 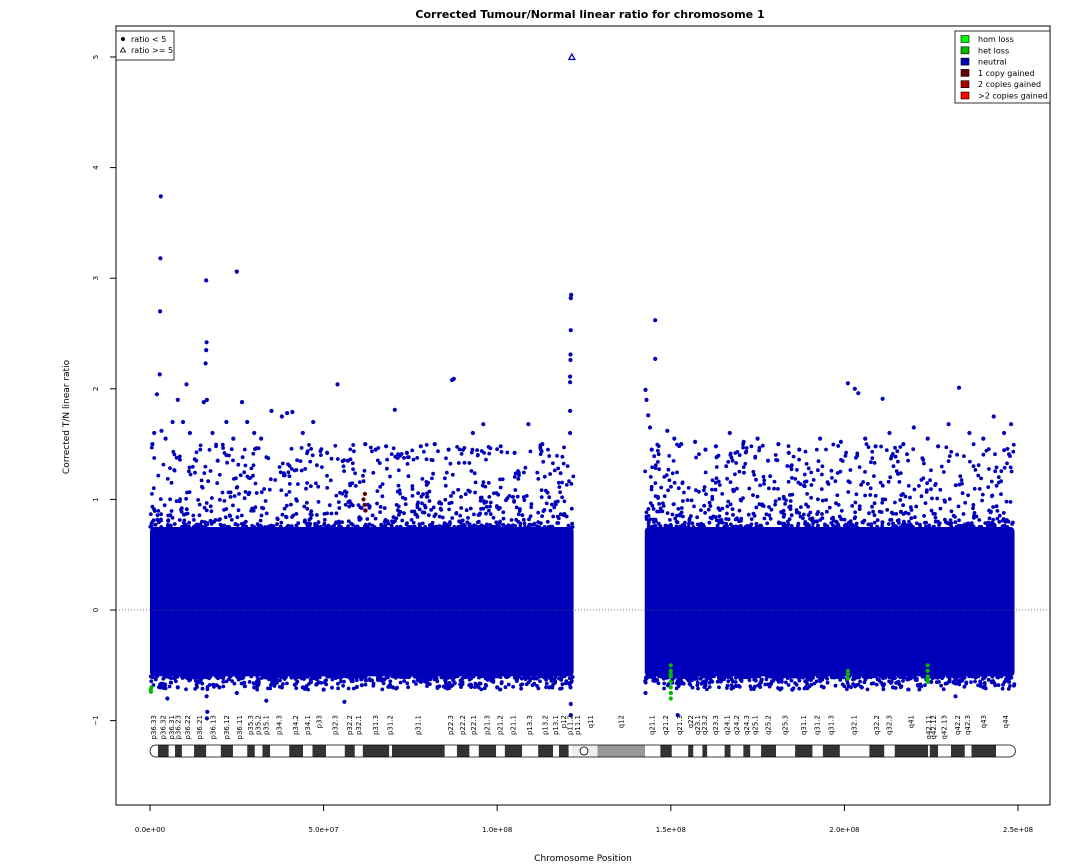 I want to click on band-label: p36.33, so click(x=154, y=727).